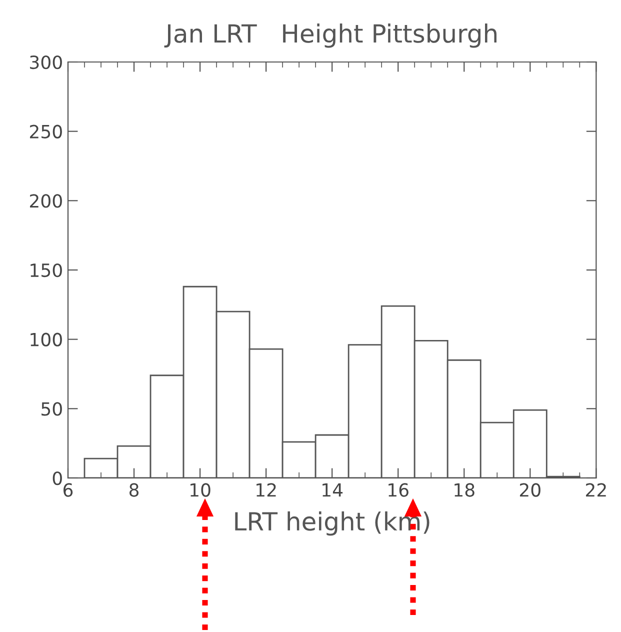 The image size is (621, 632). I want to click on x-tick-label: 12, so click(266, 490).